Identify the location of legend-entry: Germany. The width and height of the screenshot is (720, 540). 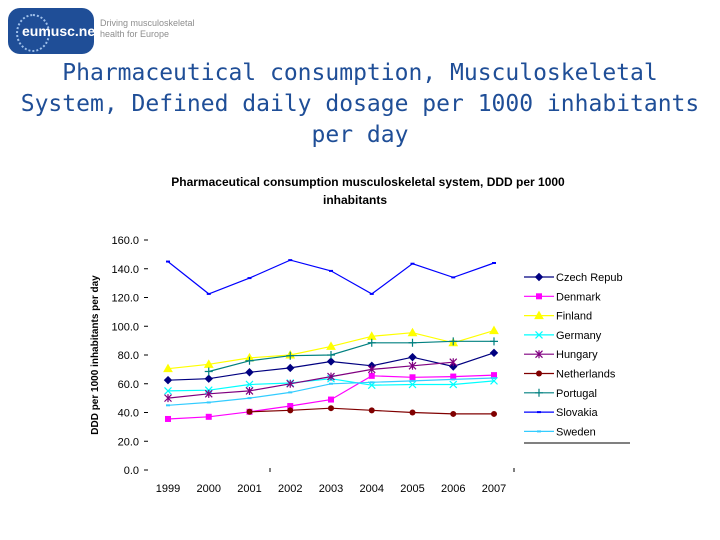
(579, 336).